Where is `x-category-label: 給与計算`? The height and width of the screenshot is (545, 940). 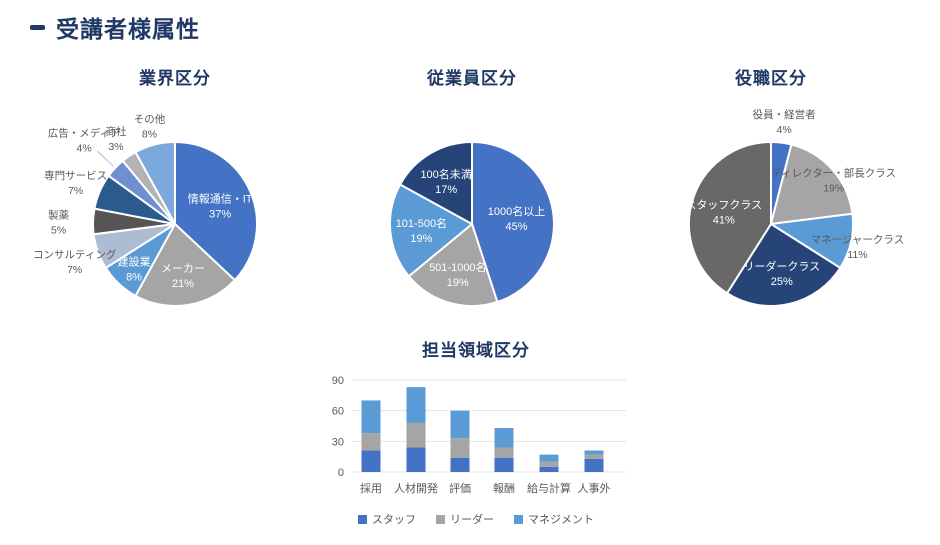 x-category-label: 給与計算 is located at coordinates (549, 488).